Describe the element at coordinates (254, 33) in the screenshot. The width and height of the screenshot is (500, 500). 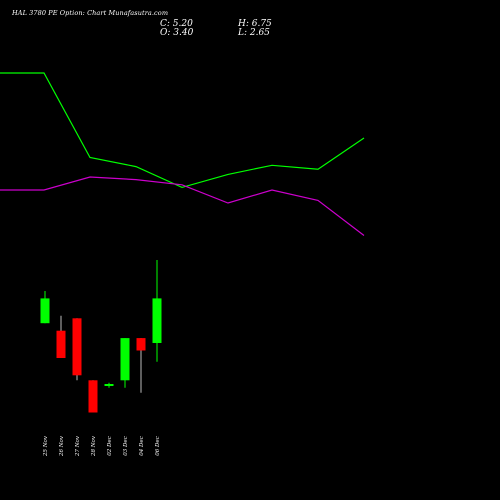
I see `low-value: L: 2.65` at that location.